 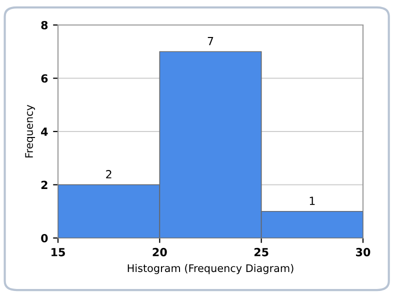 What do you see at coordinates (363, 252) in the screenshot?
I see `x-tick-label: 30` at bounding box center [363, 252].